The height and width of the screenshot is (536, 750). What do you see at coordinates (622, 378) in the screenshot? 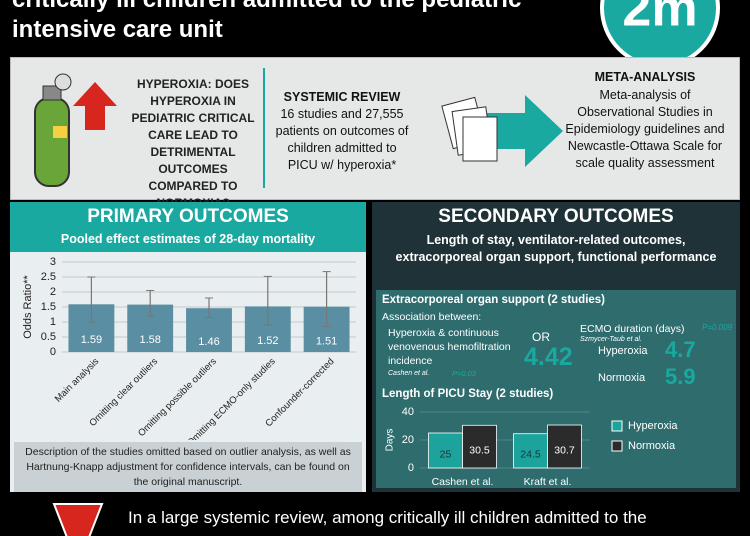
I see `group-label: Normoxia` at bounding box center [622, 378].